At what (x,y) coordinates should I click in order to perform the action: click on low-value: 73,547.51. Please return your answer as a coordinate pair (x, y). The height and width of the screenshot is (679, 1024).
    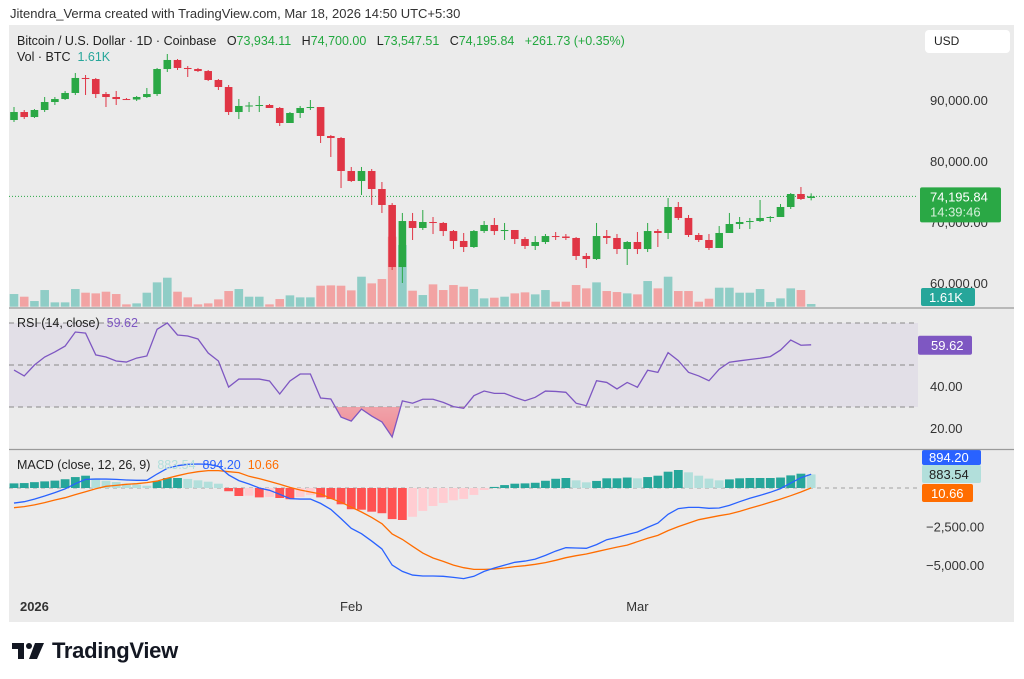
    Looking at the image, I should click on (411, 41).